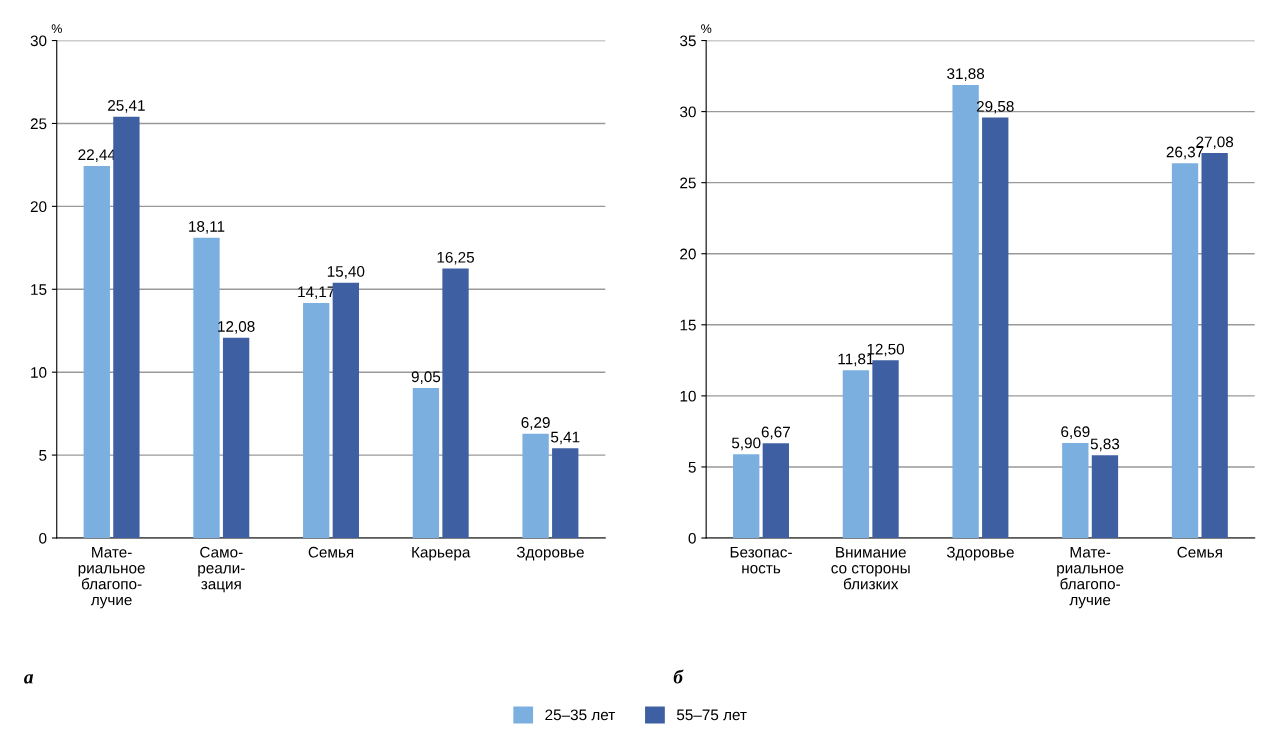 This screenshot has width=1261, height=737. I want to click on data-label: 6,67, so click(775, 433).